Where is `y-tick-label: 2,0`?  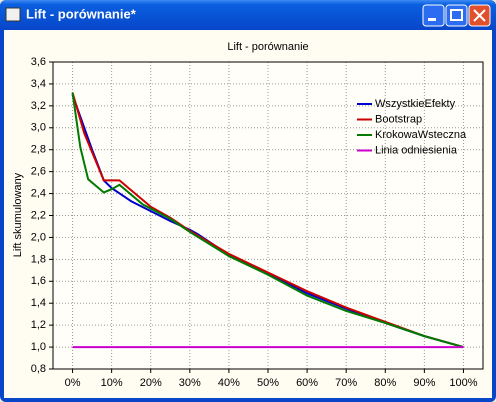 y-tick-label: 2,0 is located at coordinates (38, 237).